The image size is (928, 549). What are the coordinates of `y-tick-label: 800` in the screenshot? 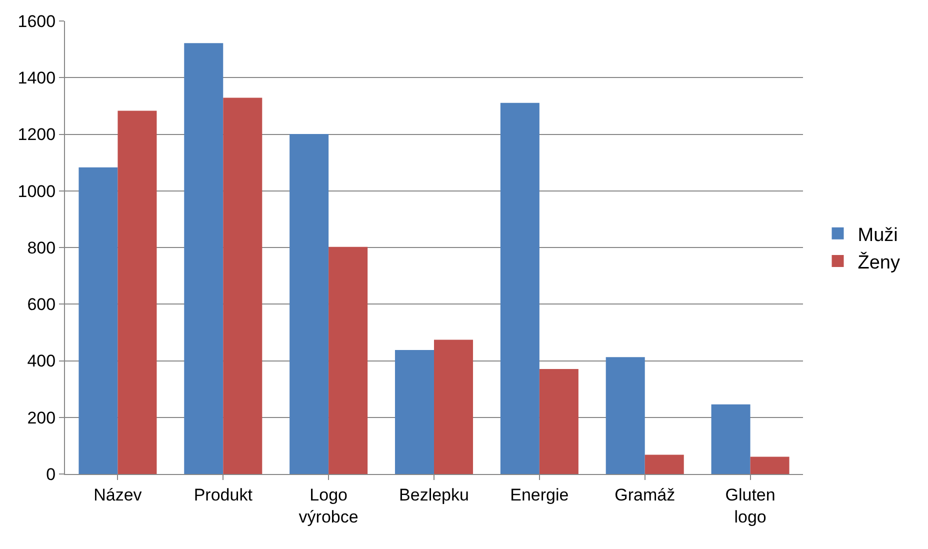 It's located at (41, 248).